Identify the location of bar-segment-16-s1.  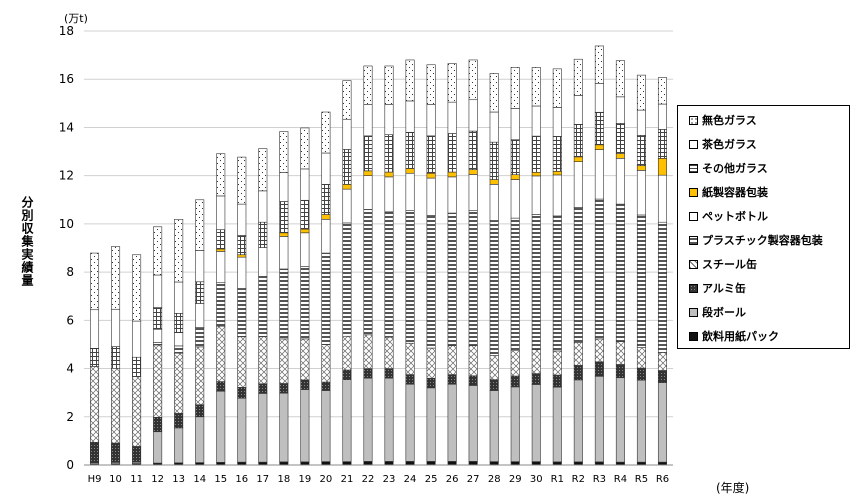
(242, 430).